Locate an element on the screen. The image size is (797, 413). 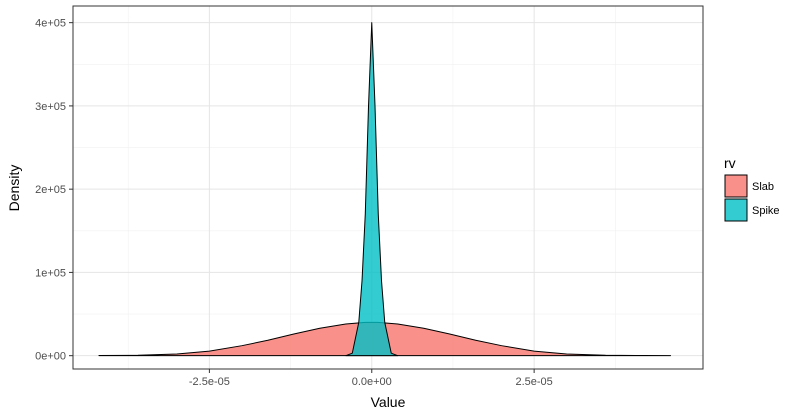
legend-label-spike: Spike is located at coordinates (766, 211).